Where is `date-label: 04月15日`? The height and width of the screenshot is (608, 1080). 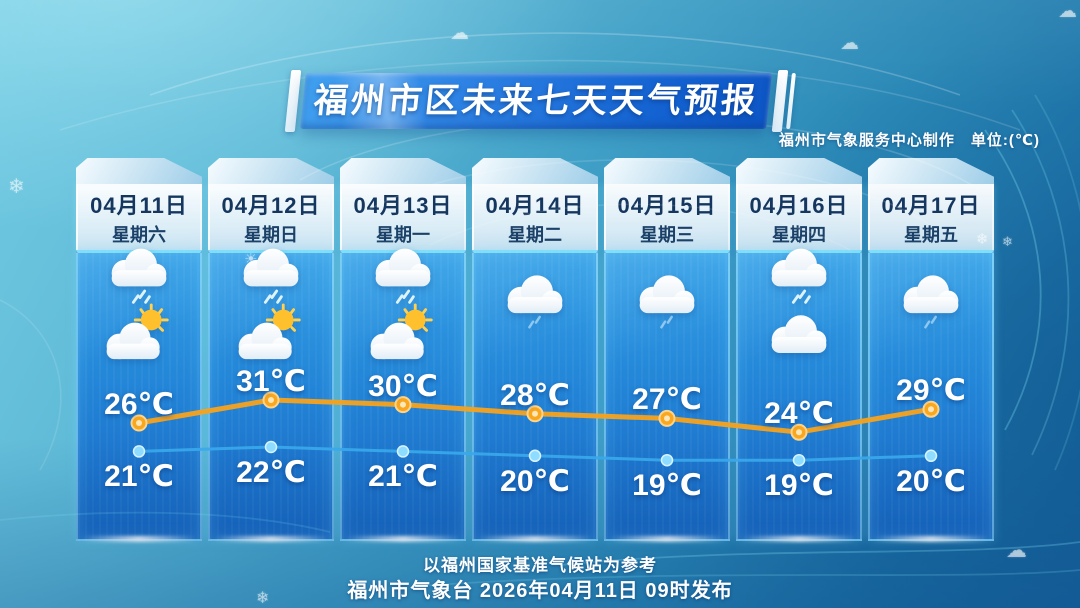
date-label: 04月15日 is located at coordinates (667, 205).